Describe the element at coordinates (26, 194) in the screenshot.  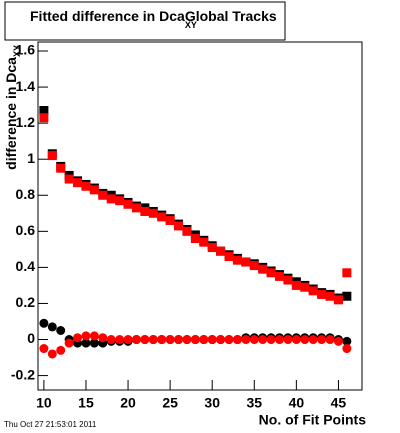
I see `y-tick-label: 0.8` at that location.